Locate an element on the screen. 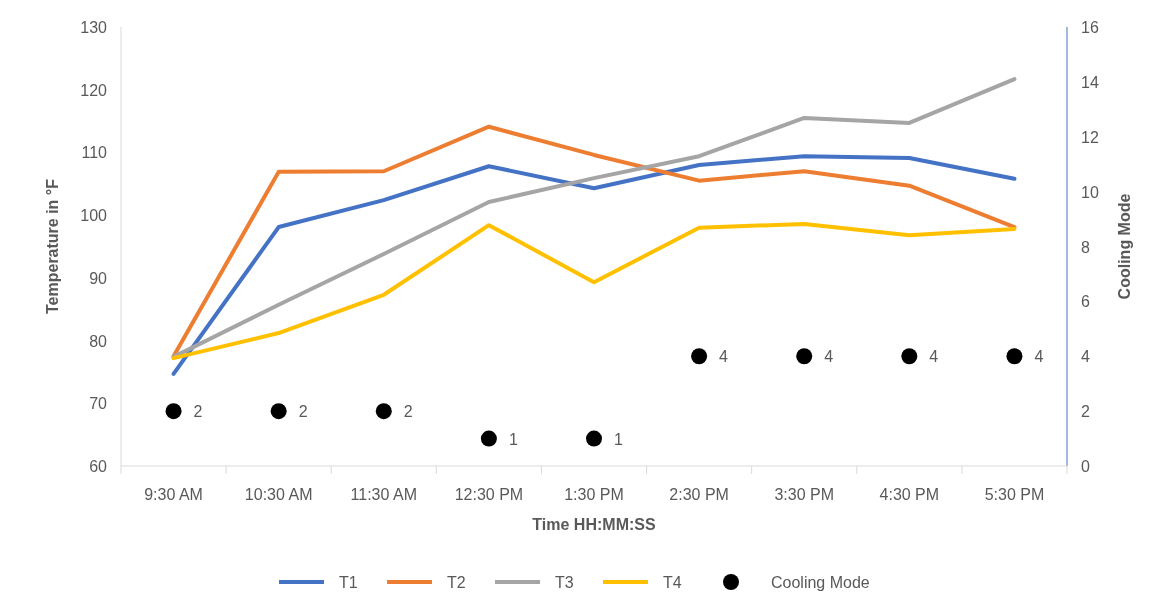  y-tick-label: 90 is located at coordinates (98, 278).